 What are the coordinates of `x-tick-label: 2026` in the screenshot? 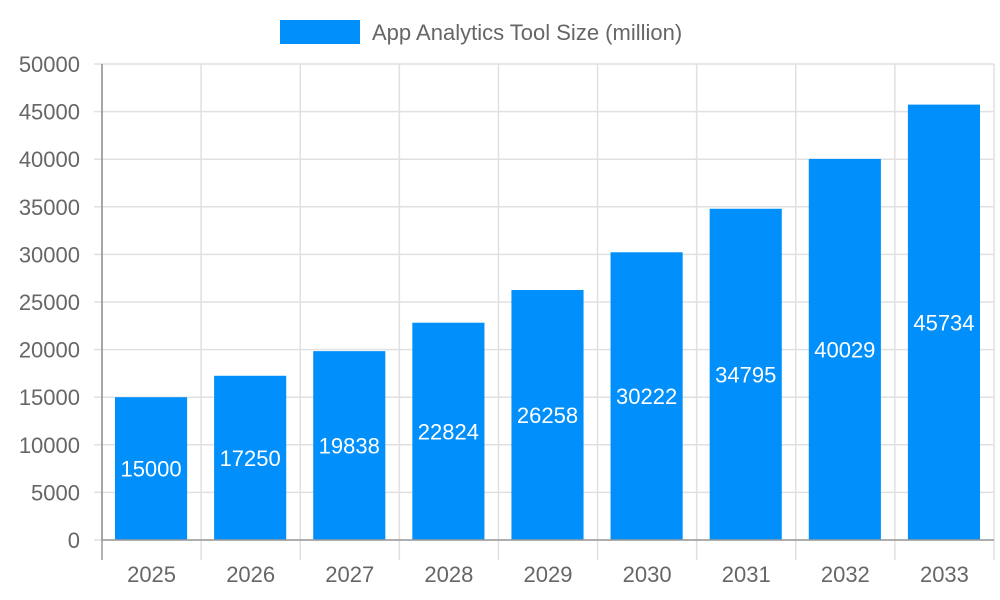 It's located at (250, 574).